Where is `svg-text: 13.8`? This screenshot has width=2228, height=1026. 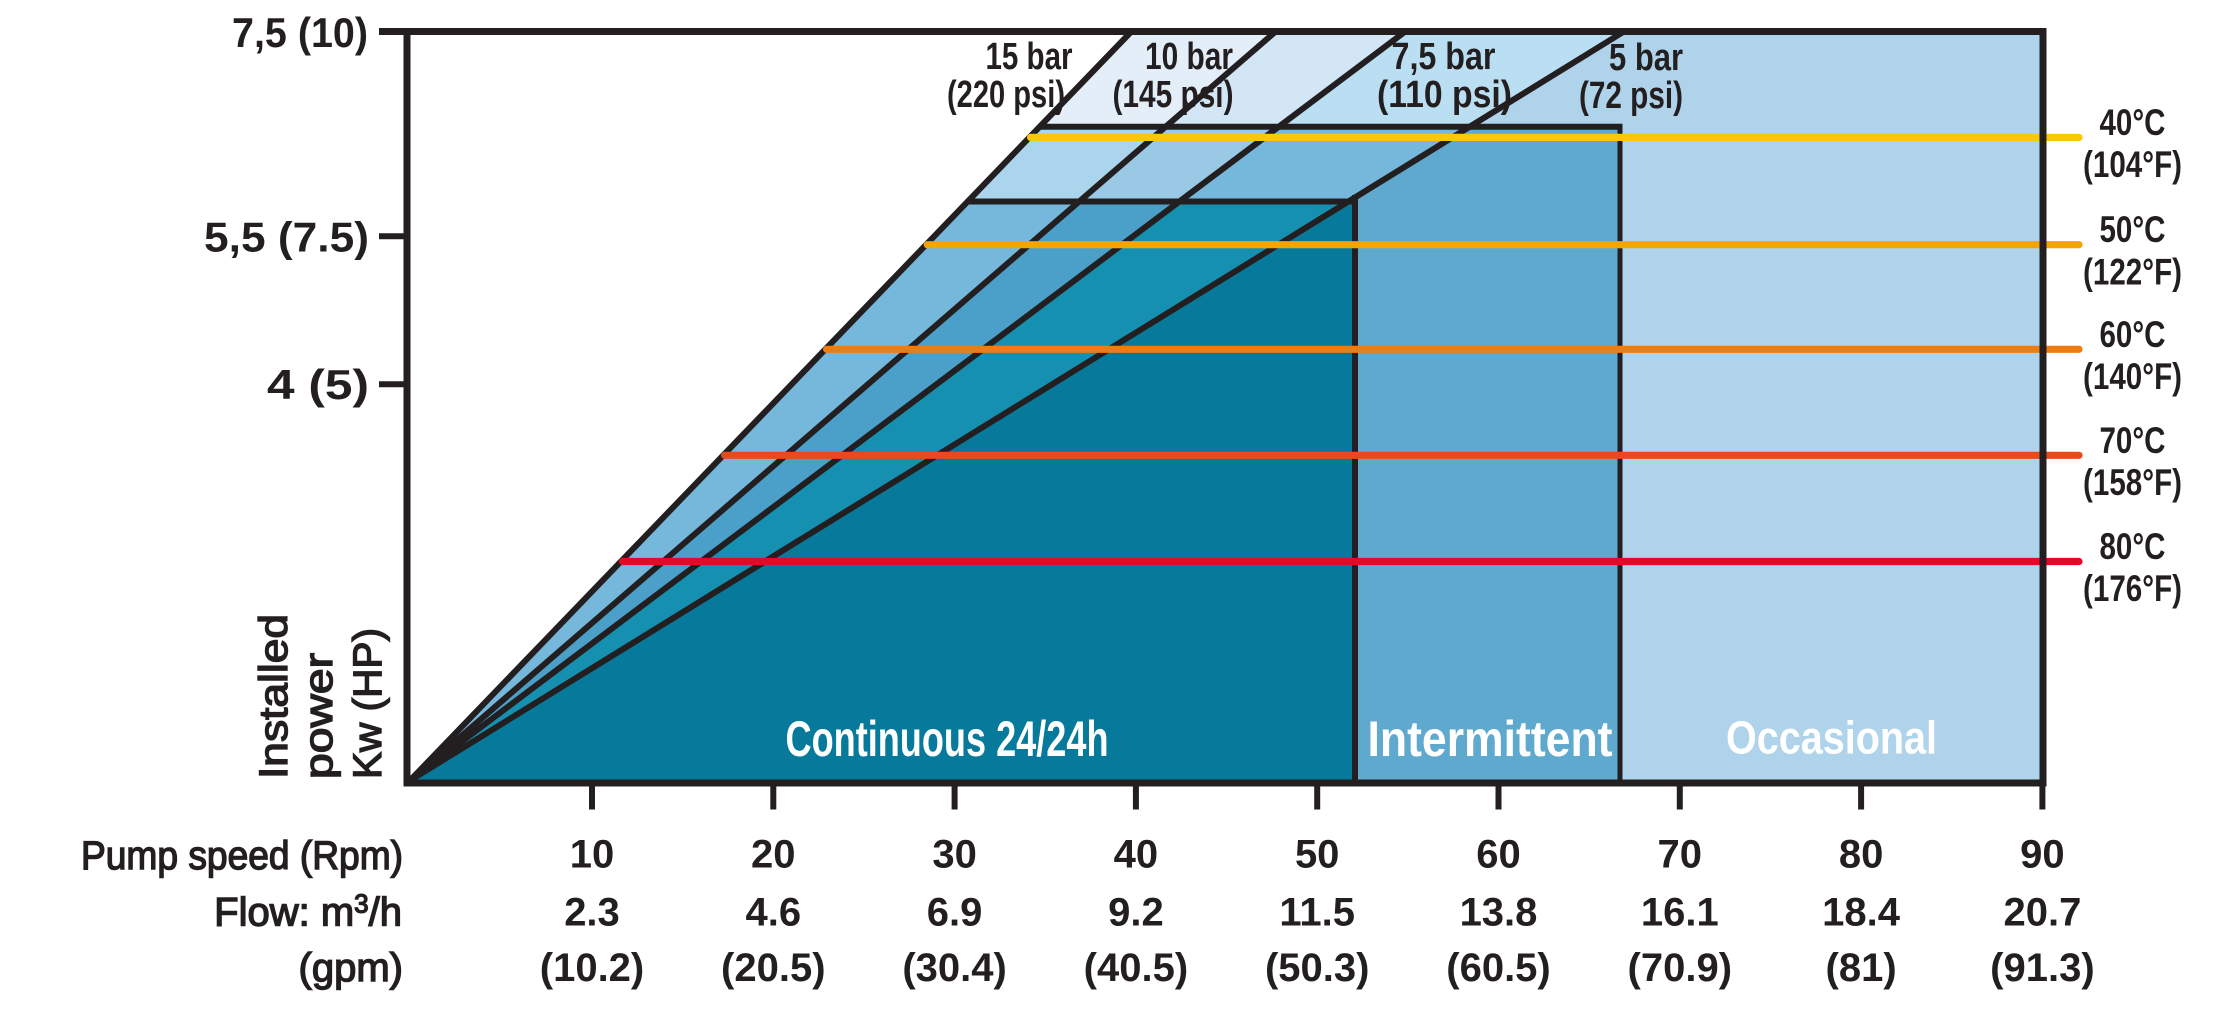
svg-text: 13.8 is located at coordinates (1499, 913).